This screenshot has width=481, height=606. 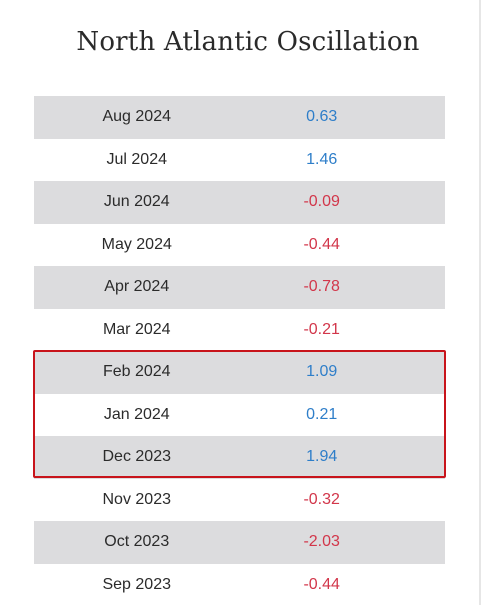 I want to click on row-value: -0.21, so click(x=322, y=330).